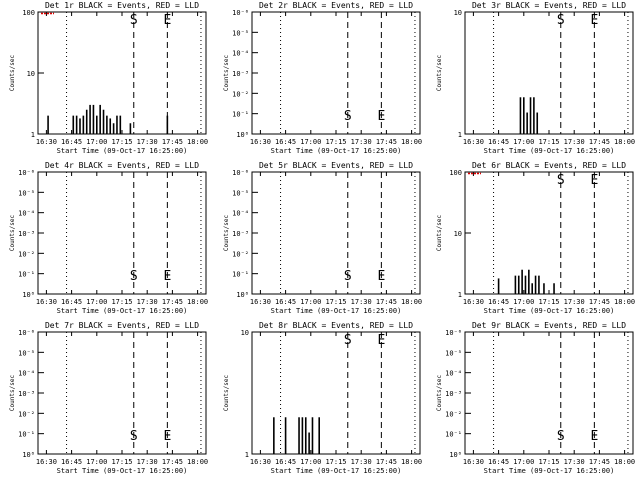 The width and height of the screenshot is (640, 480). I want to click on plot-title: Det 3r BLACK = Events, RED = LLD, so click(549, 5).